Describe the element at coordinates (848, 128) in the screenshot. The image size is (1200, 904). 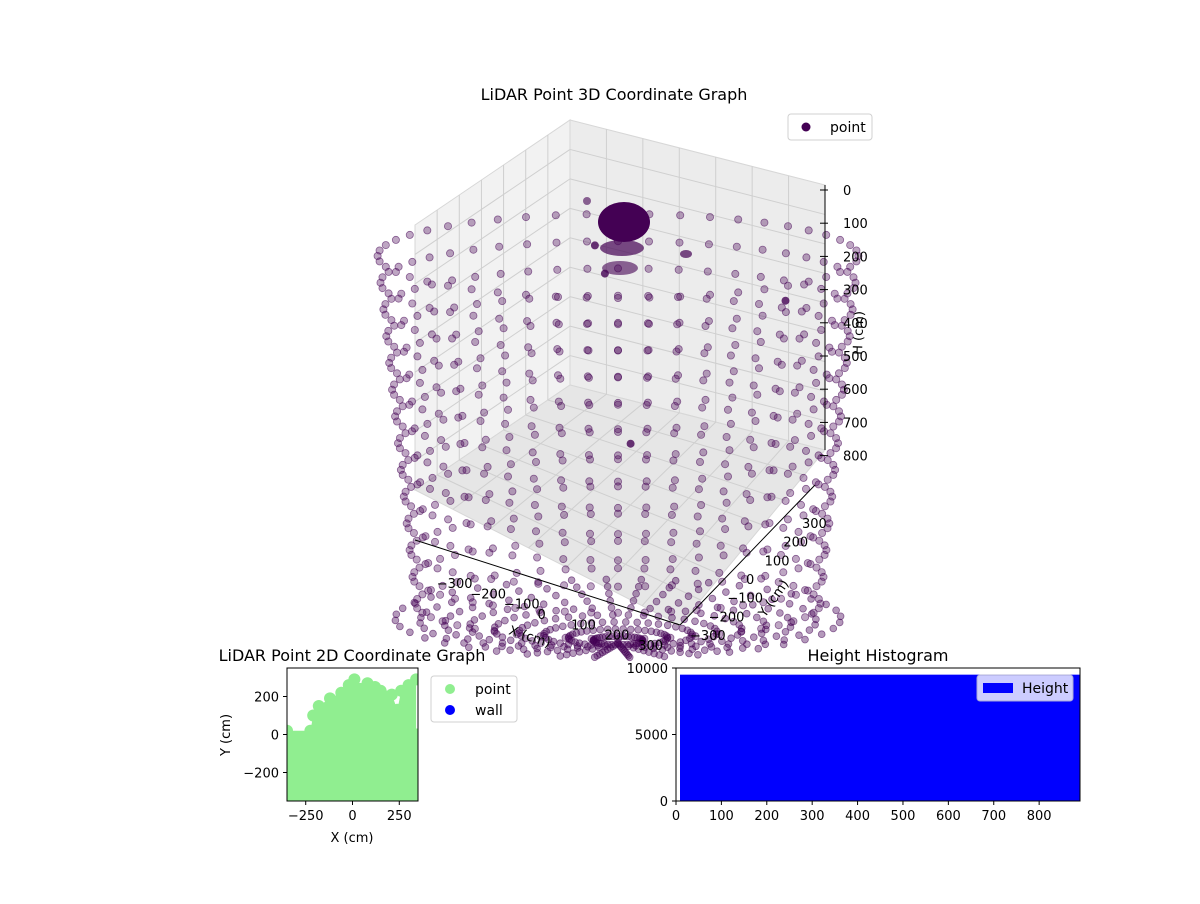
I see `legend-3d-label-point: point` at that location.